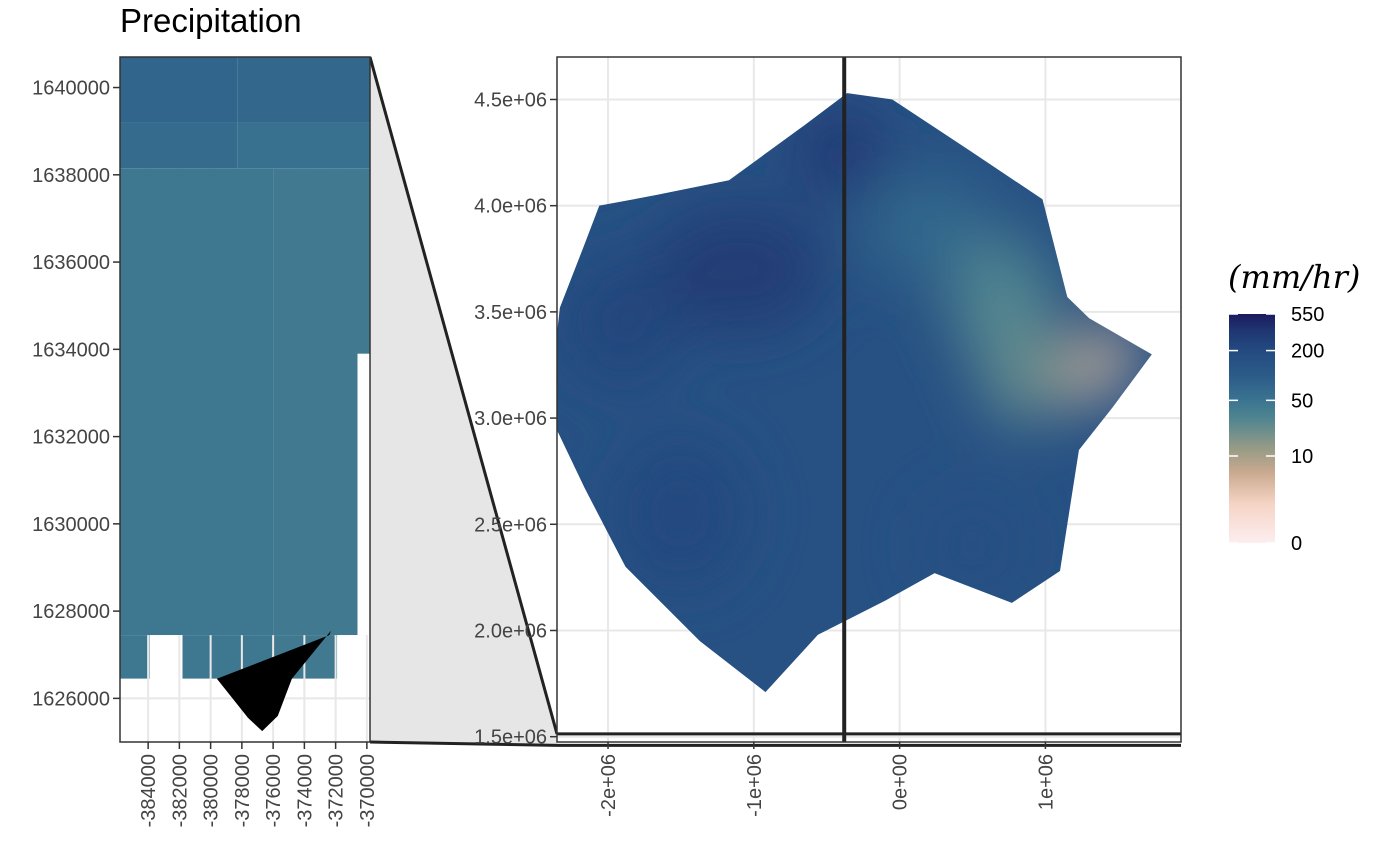  Describe the element at coordinates (901, 782) in the screenshot. I see `main-x-tick-label: 0e+00` at that location.